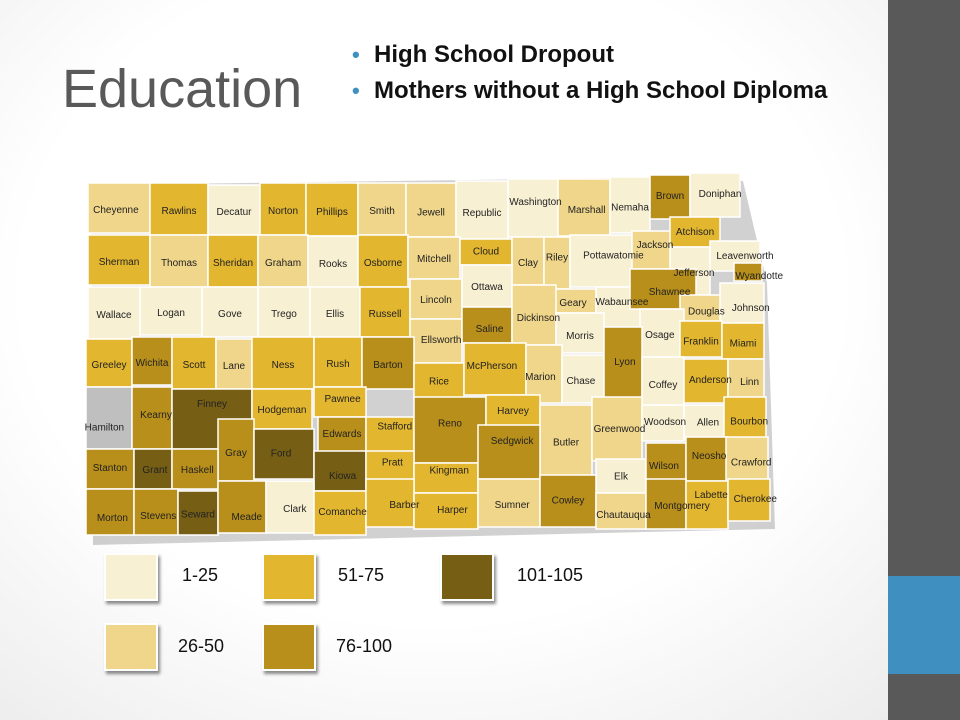 This screenshot has height=720, width=960. Describe the element at coordinates (178, 211) in the screenshot. I see `county-label-rawlins: Rawlins` at that location.